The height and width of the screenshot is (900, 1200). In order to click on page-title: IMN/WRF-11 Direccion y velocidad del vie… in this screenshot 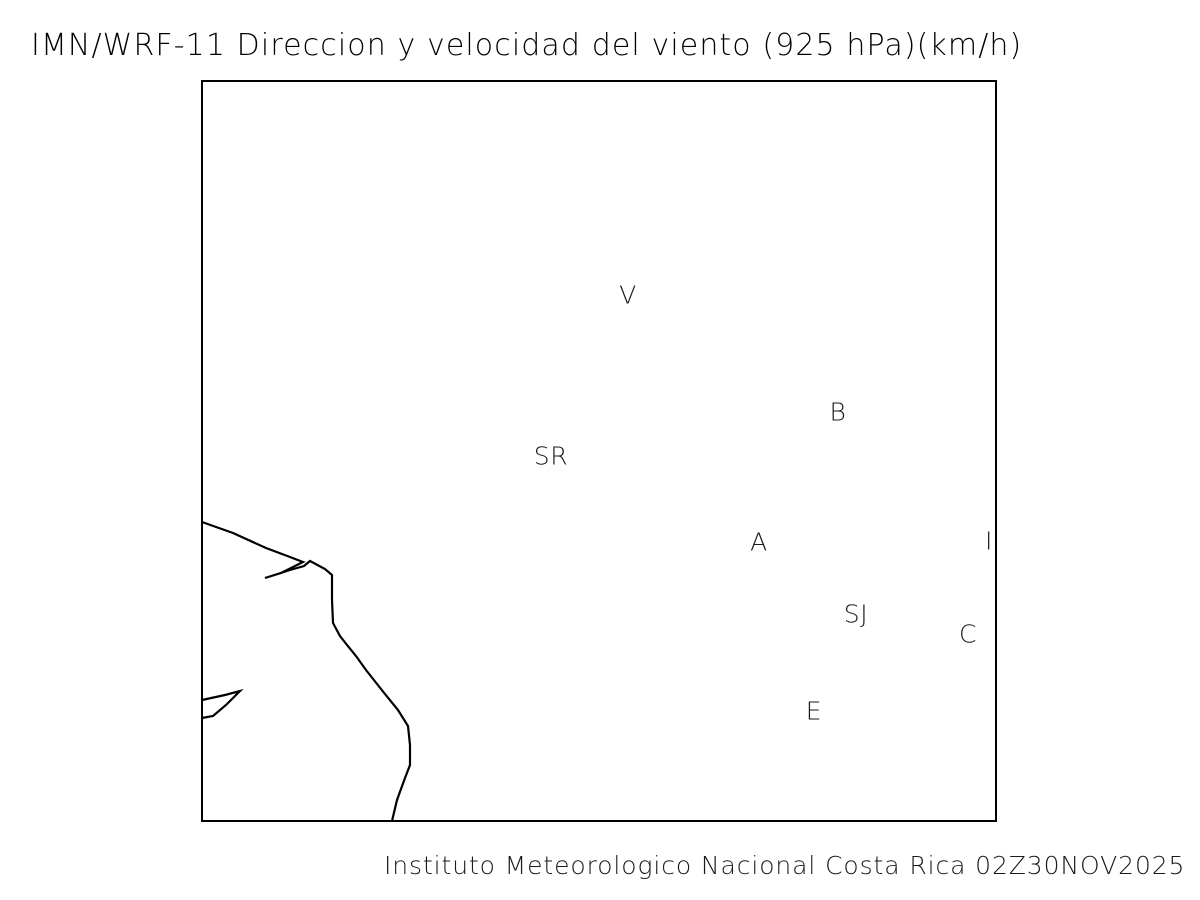, I will do `click(527, 45)`.